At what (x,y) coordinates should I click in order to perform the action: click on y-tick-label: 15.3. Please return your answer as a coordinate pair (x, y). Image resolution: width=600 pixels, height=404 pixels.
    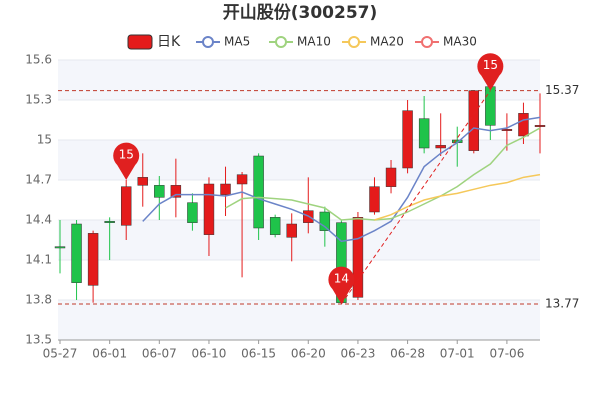
    Looking at the image, I should click on (38, 100).